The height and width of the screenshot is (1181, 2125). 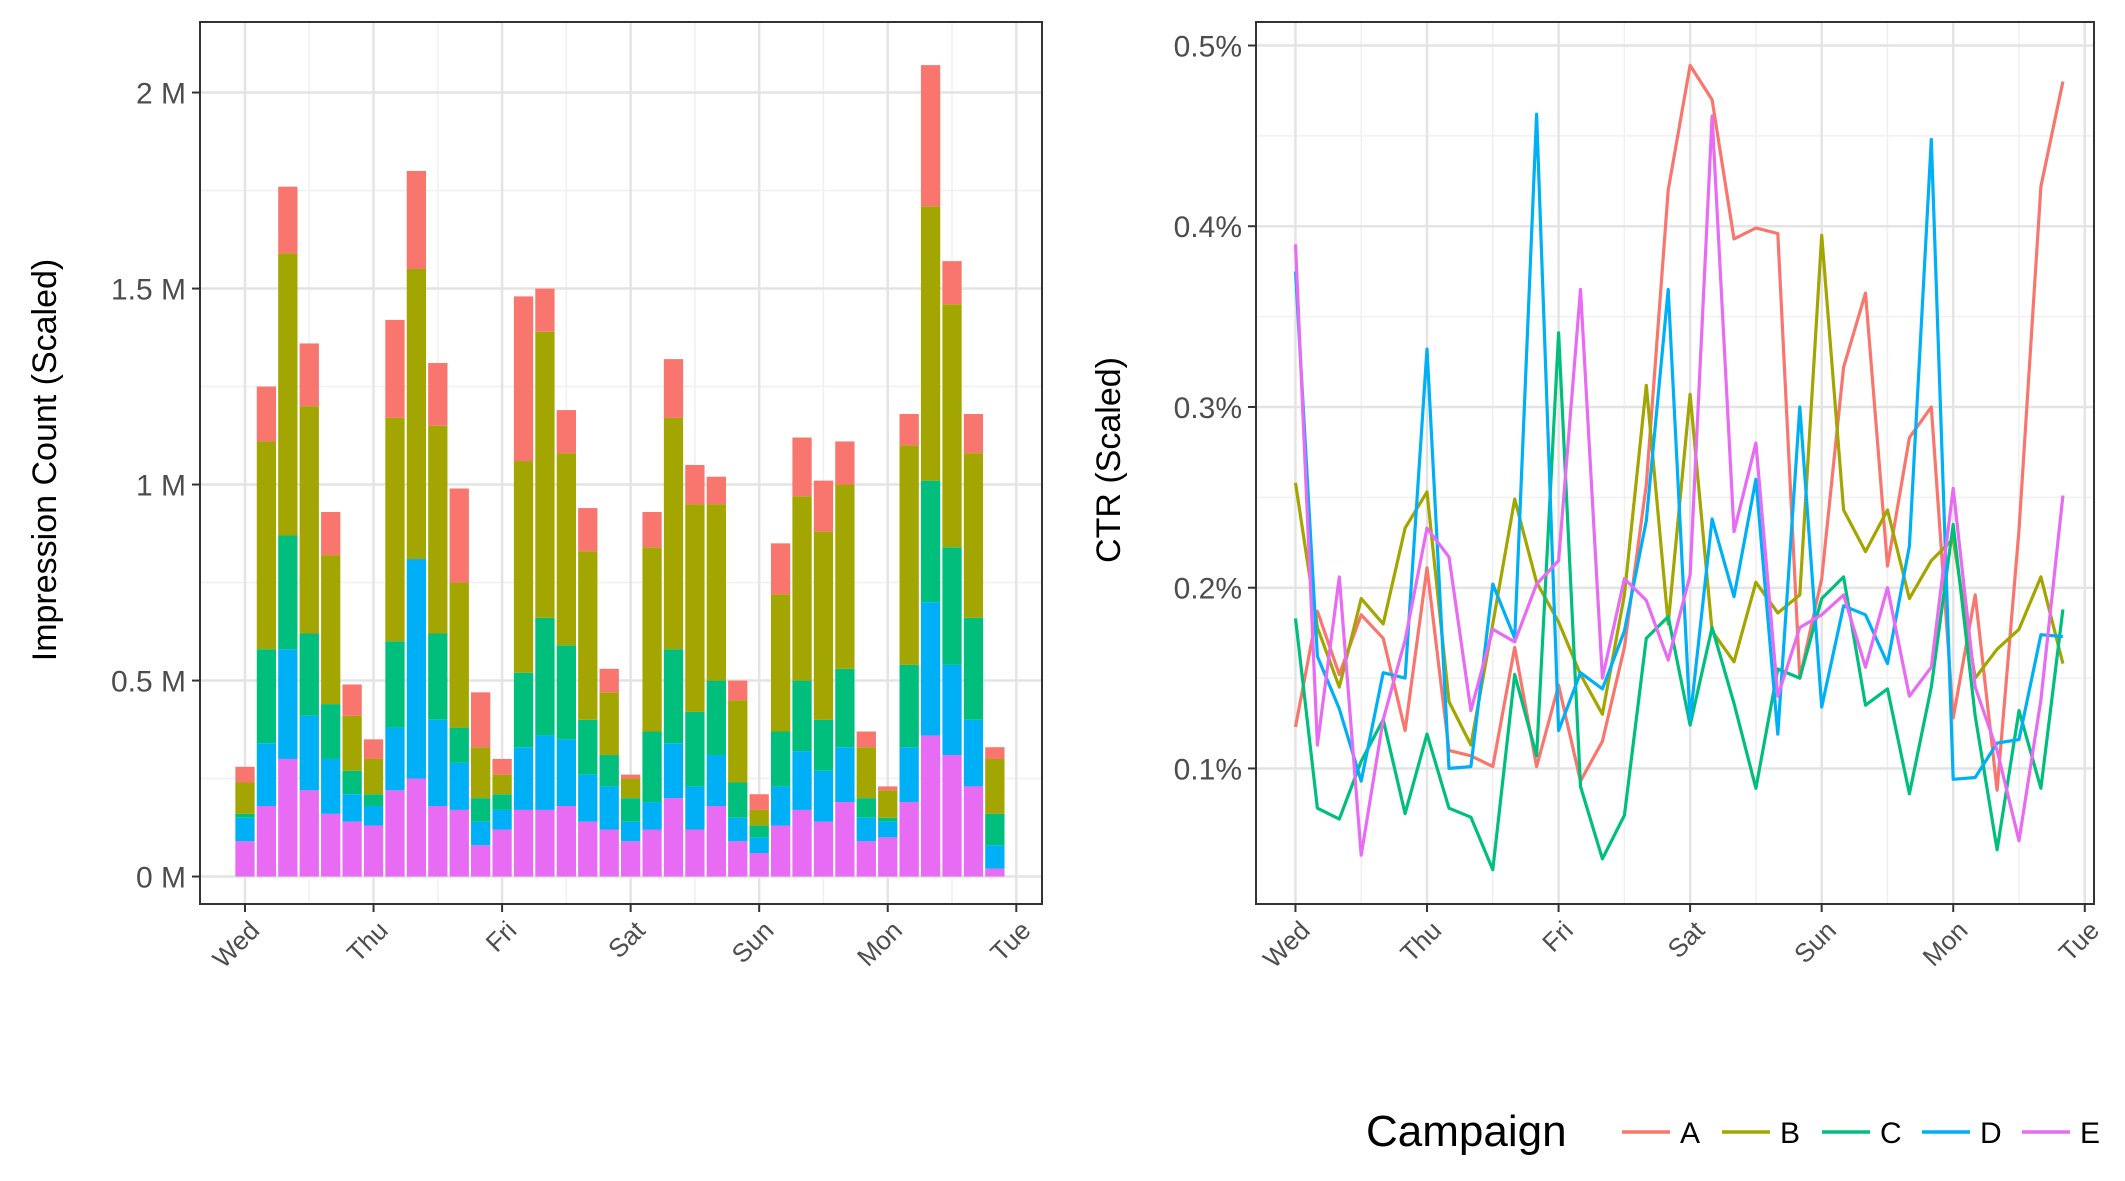 I want to click on ctr-y-tick-label: 0.5%, so click(x=1208, y=46).